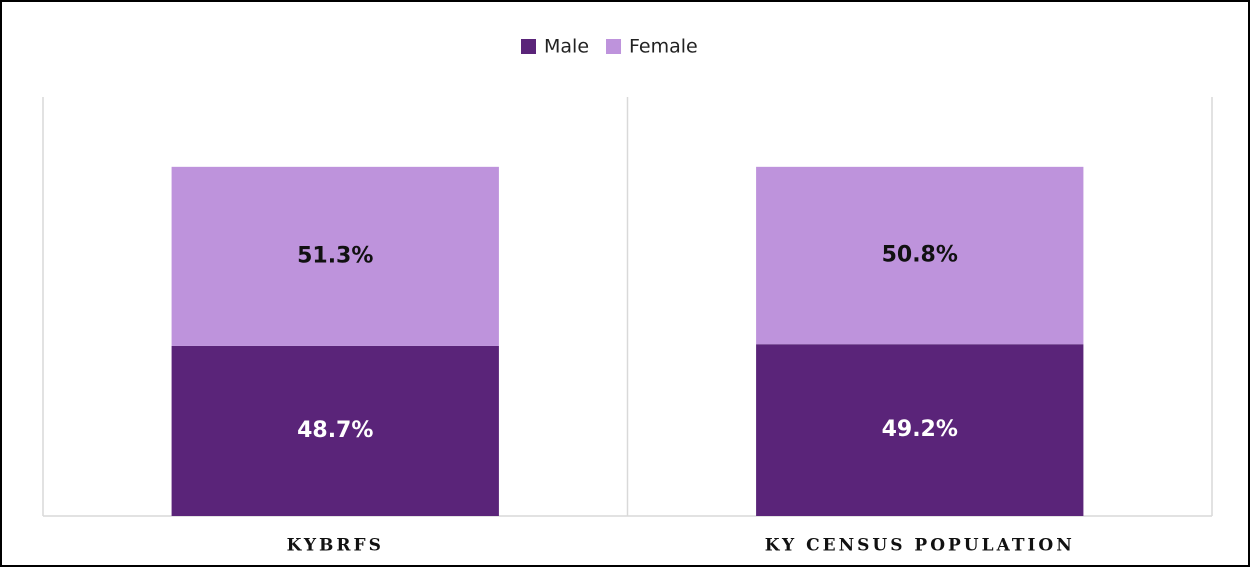  What do you see at coordinates (335, 546) in the screenshot?
I see `x-tick-label: KYBRFS` at bounding box center [335, 546].